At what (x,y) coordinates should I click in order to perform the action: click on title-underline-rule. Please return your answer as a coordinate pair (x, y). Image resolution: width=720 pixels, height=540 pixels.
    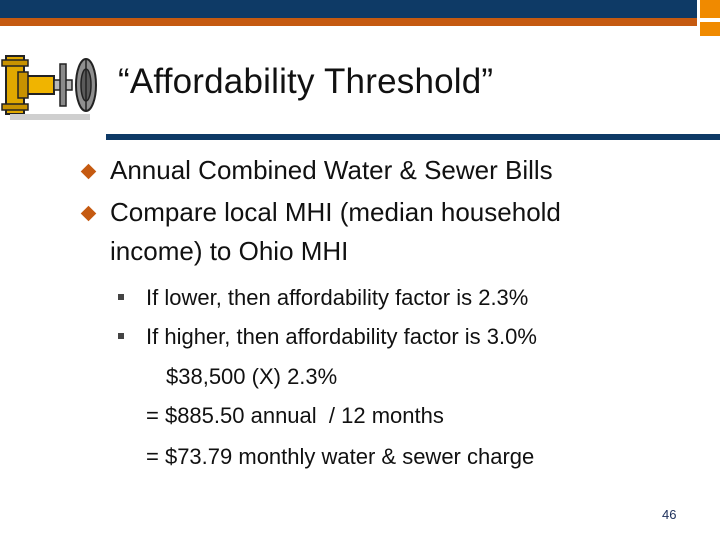
    Looking at the image, I should click on (413, 137).